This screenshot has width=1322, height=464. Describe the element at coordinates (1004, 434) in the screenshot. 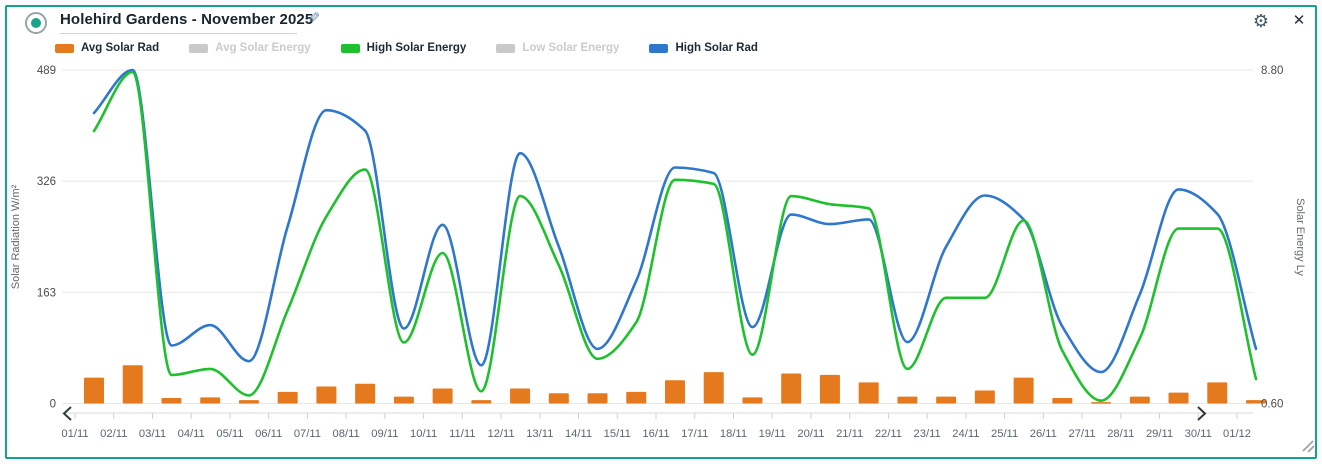

I see `x-axis-label: 25/11` at that location.